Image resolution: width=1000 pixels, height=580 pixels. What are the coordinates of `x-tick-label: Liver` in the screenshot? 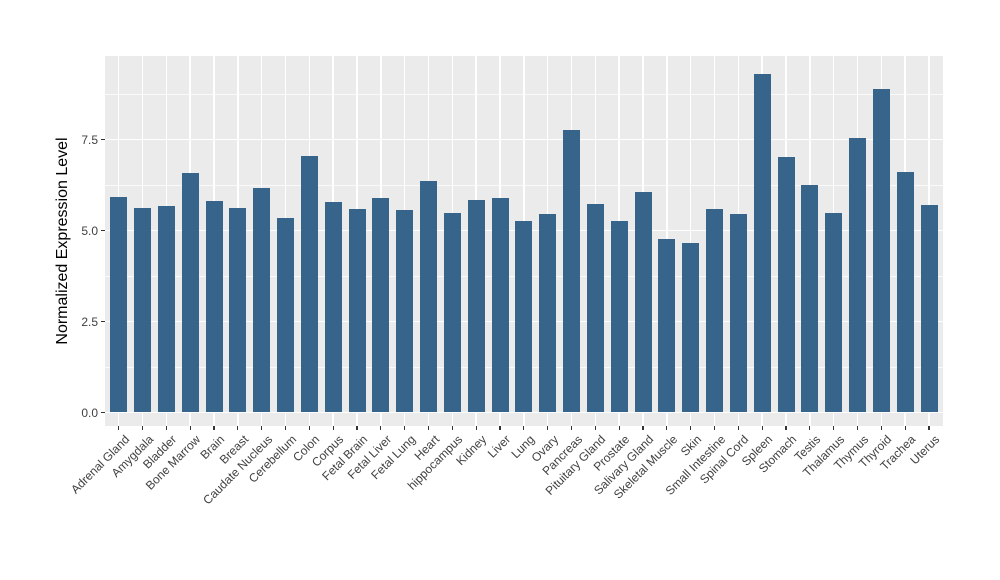 It's located at (499, 446).